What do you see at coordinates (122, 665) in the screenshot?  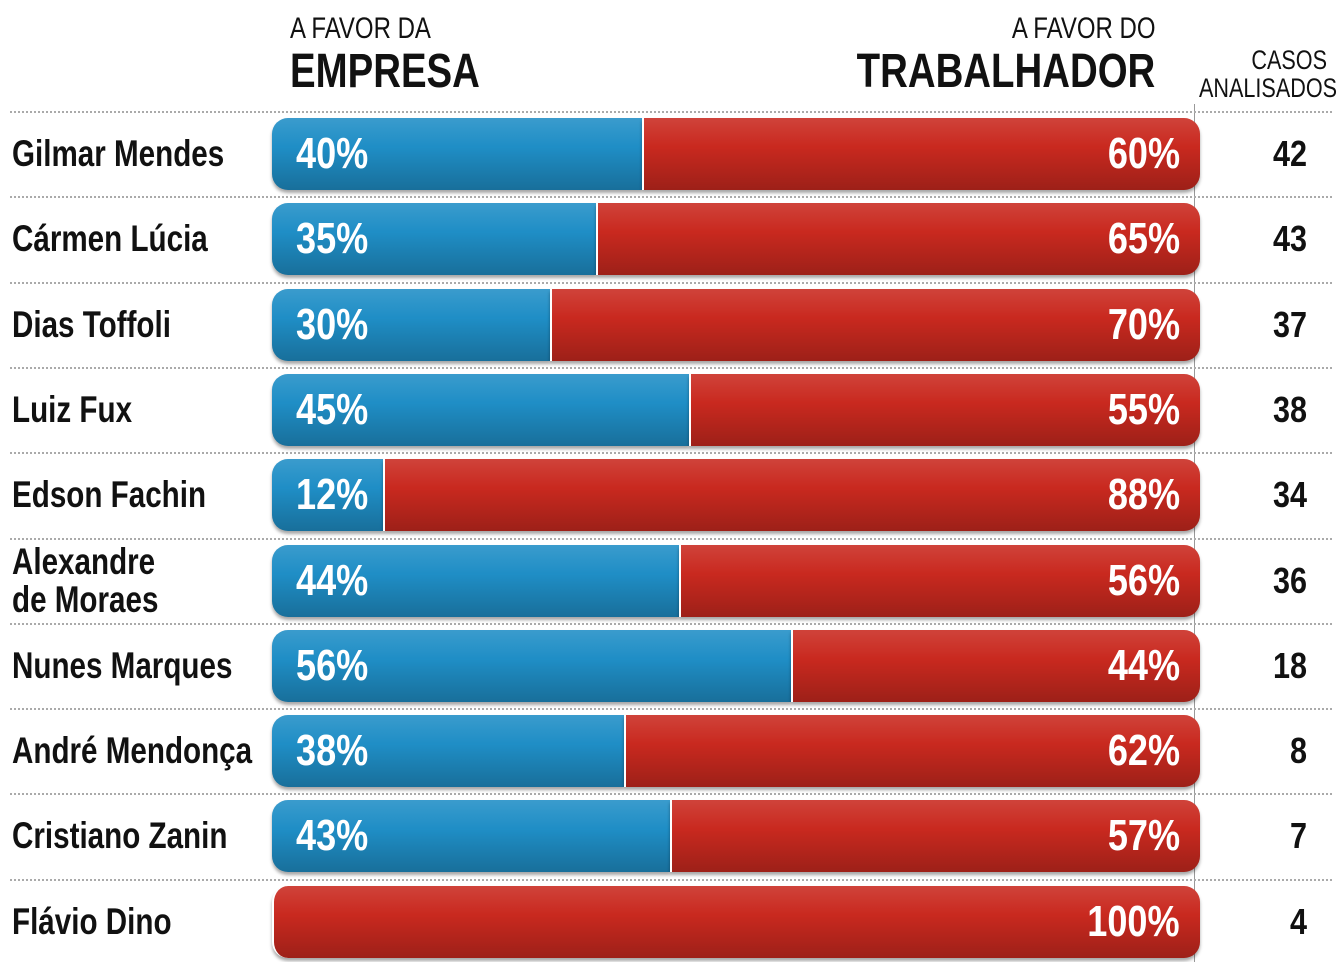 I see `category-label: Nunes Marques` at bounding box center [122, 665].